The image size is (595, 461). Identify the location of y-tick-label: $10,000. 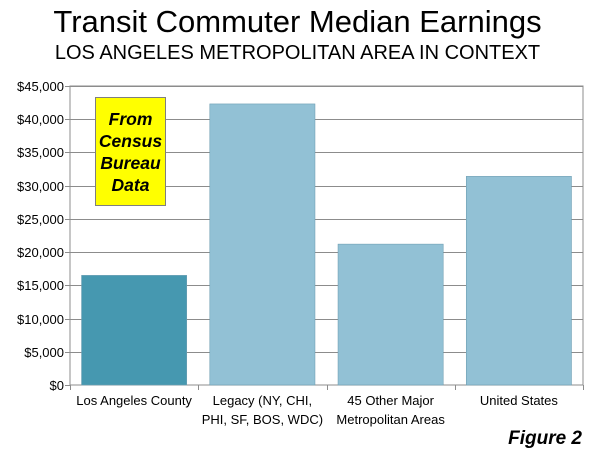
(40, 319).